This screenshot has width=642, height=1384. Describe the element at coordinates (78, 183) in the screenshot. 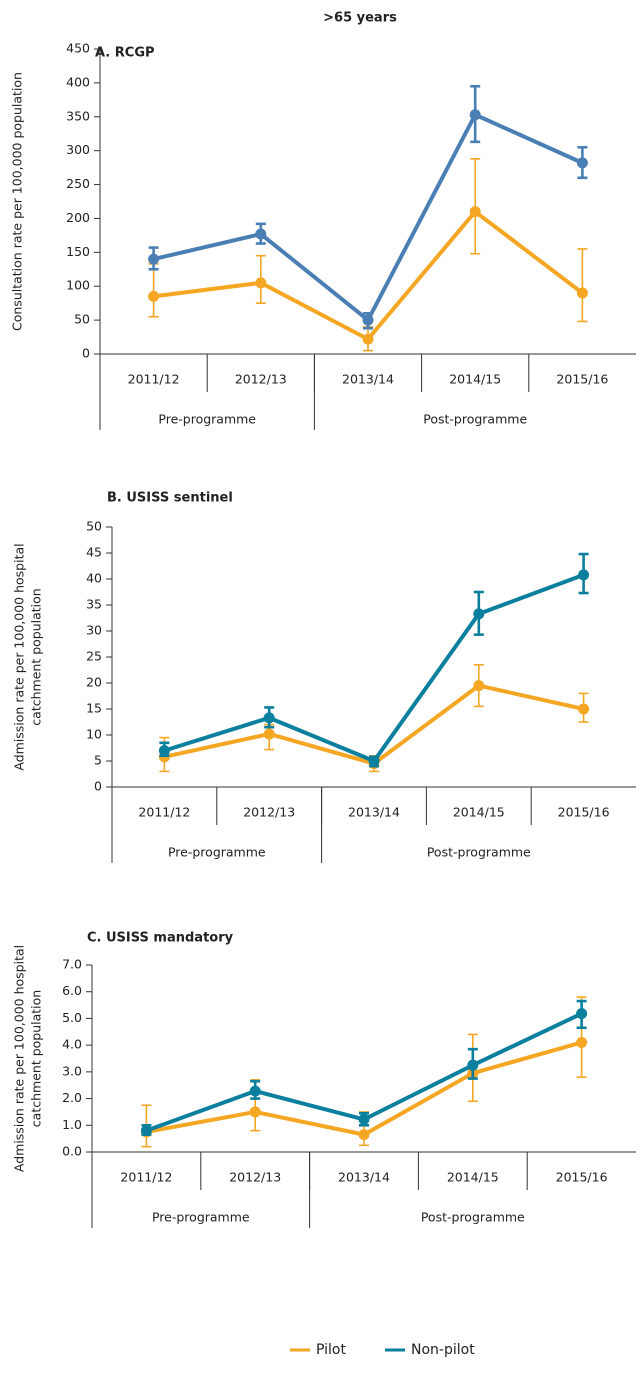

I see `y-tick-label: 250` at that location.